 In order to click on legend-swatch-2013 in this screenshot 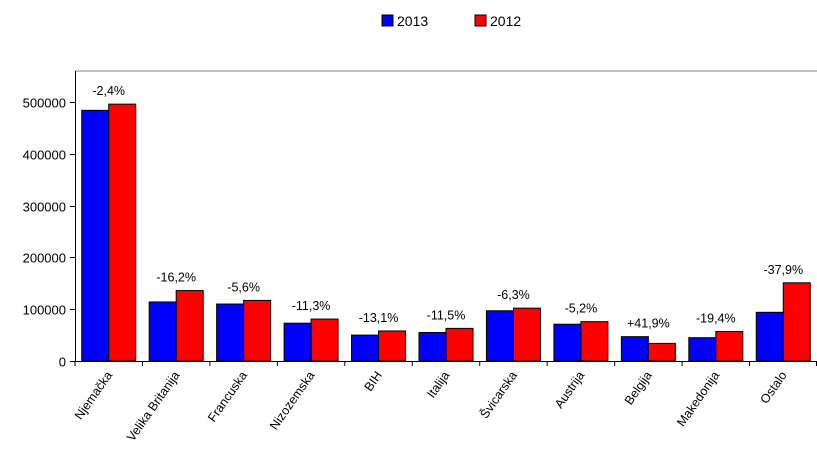, I will do `click(387, 20)`.